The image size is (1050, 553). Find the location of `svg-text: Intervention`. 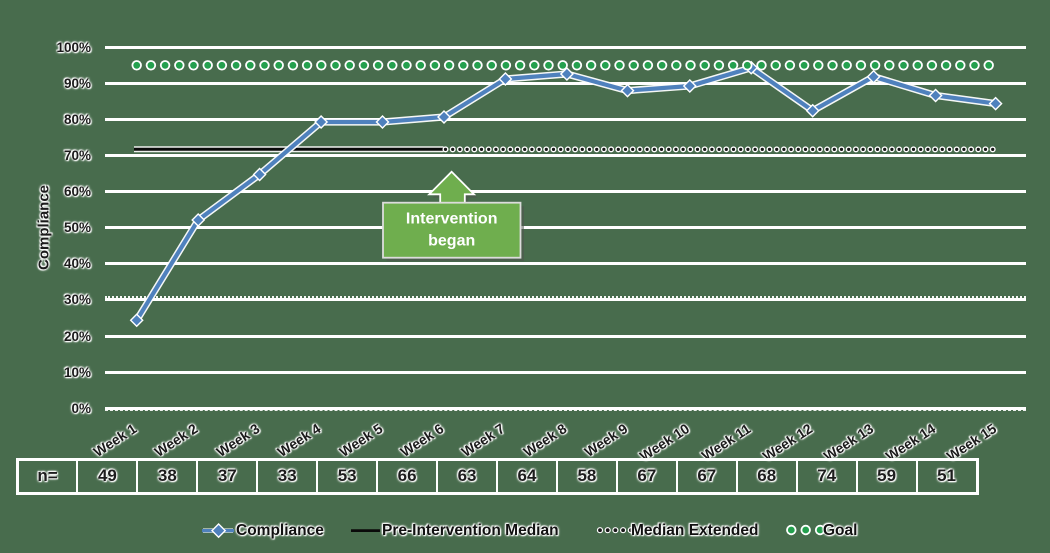

svg-text: Intervention is located at coordinates (452, 219).